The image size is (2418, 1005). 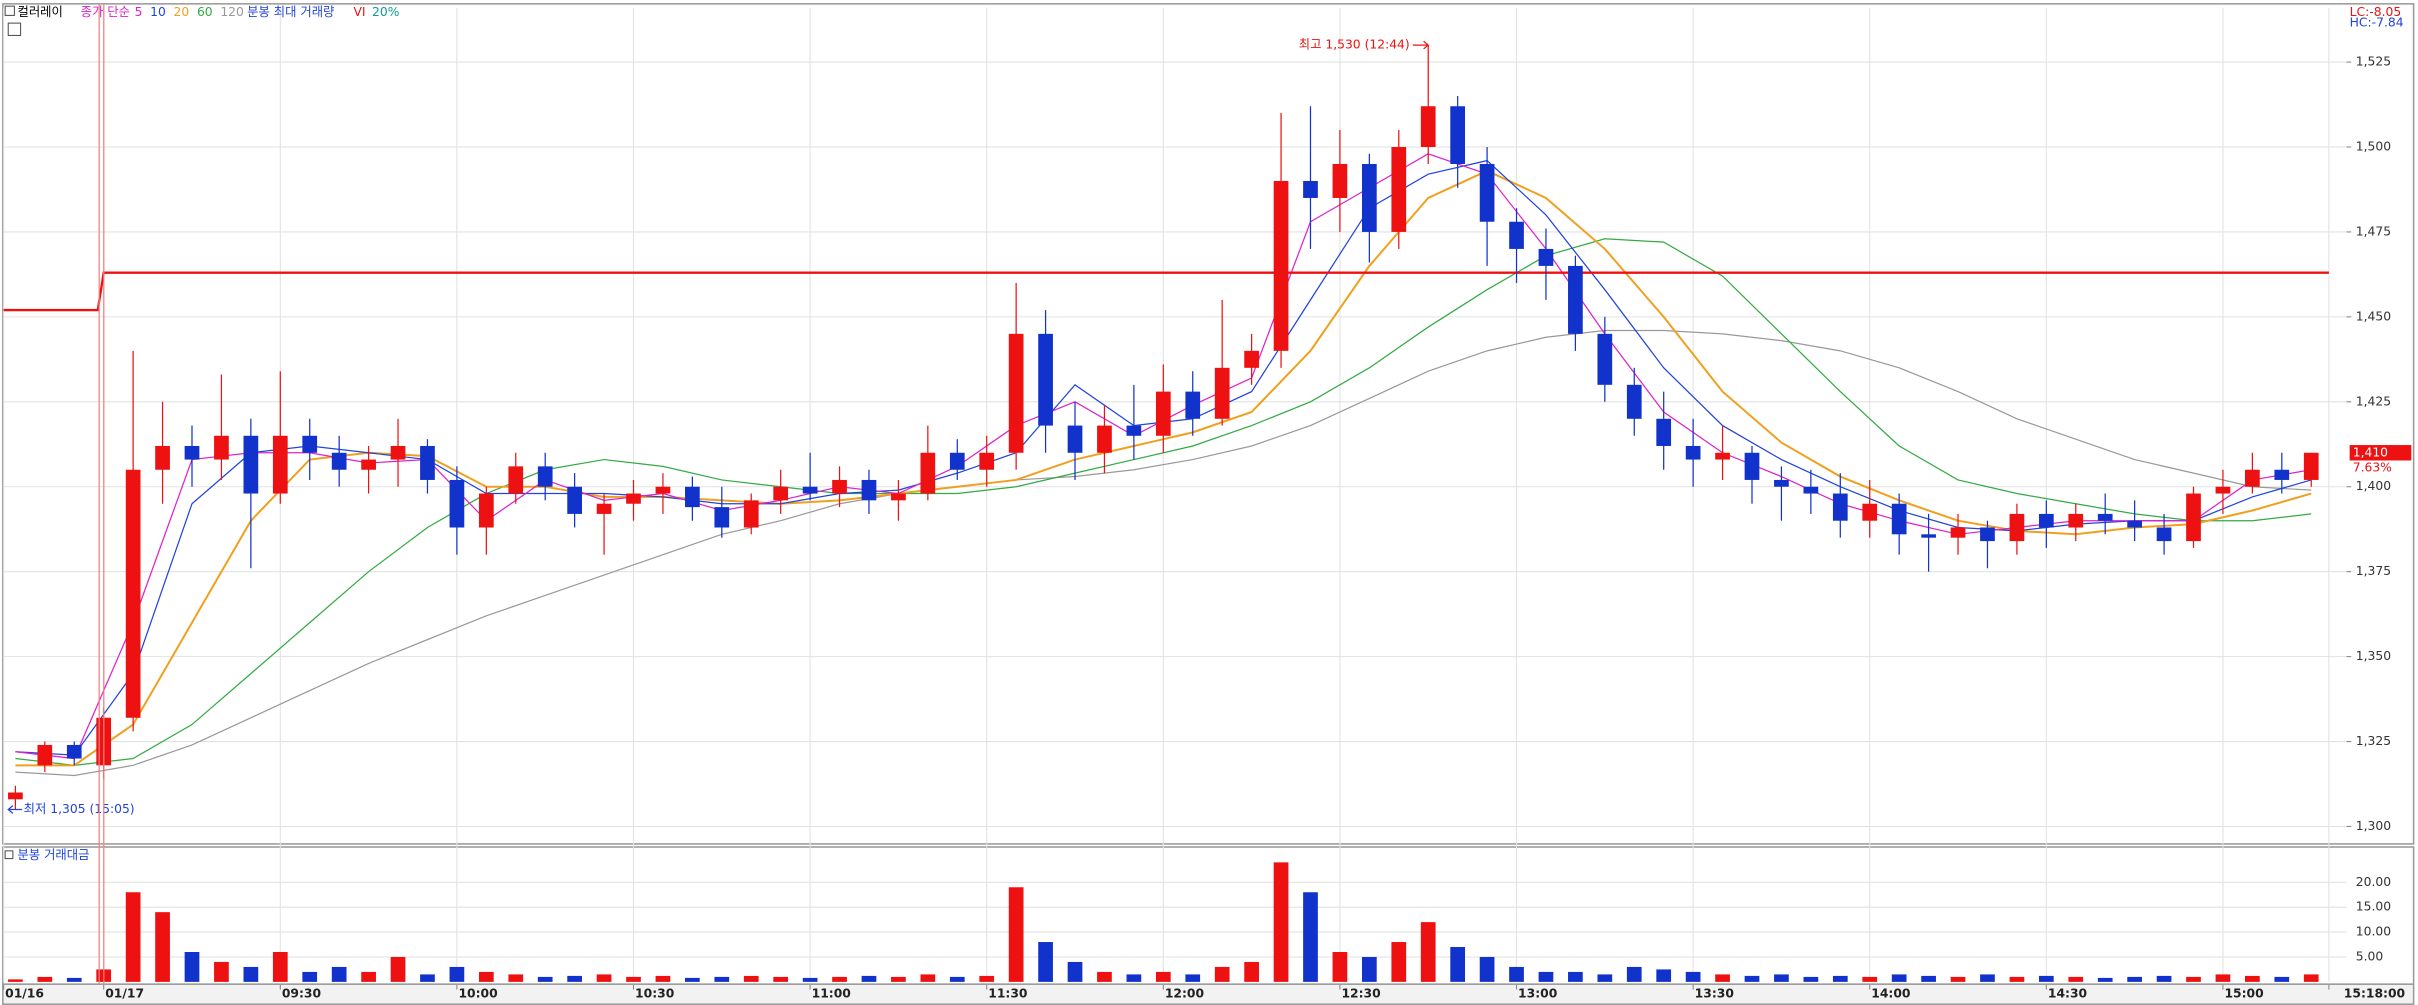 What do you see at coordinates (15, 809) in the screenshot?
I see `low-arrow` at bounding box center [15, 809].